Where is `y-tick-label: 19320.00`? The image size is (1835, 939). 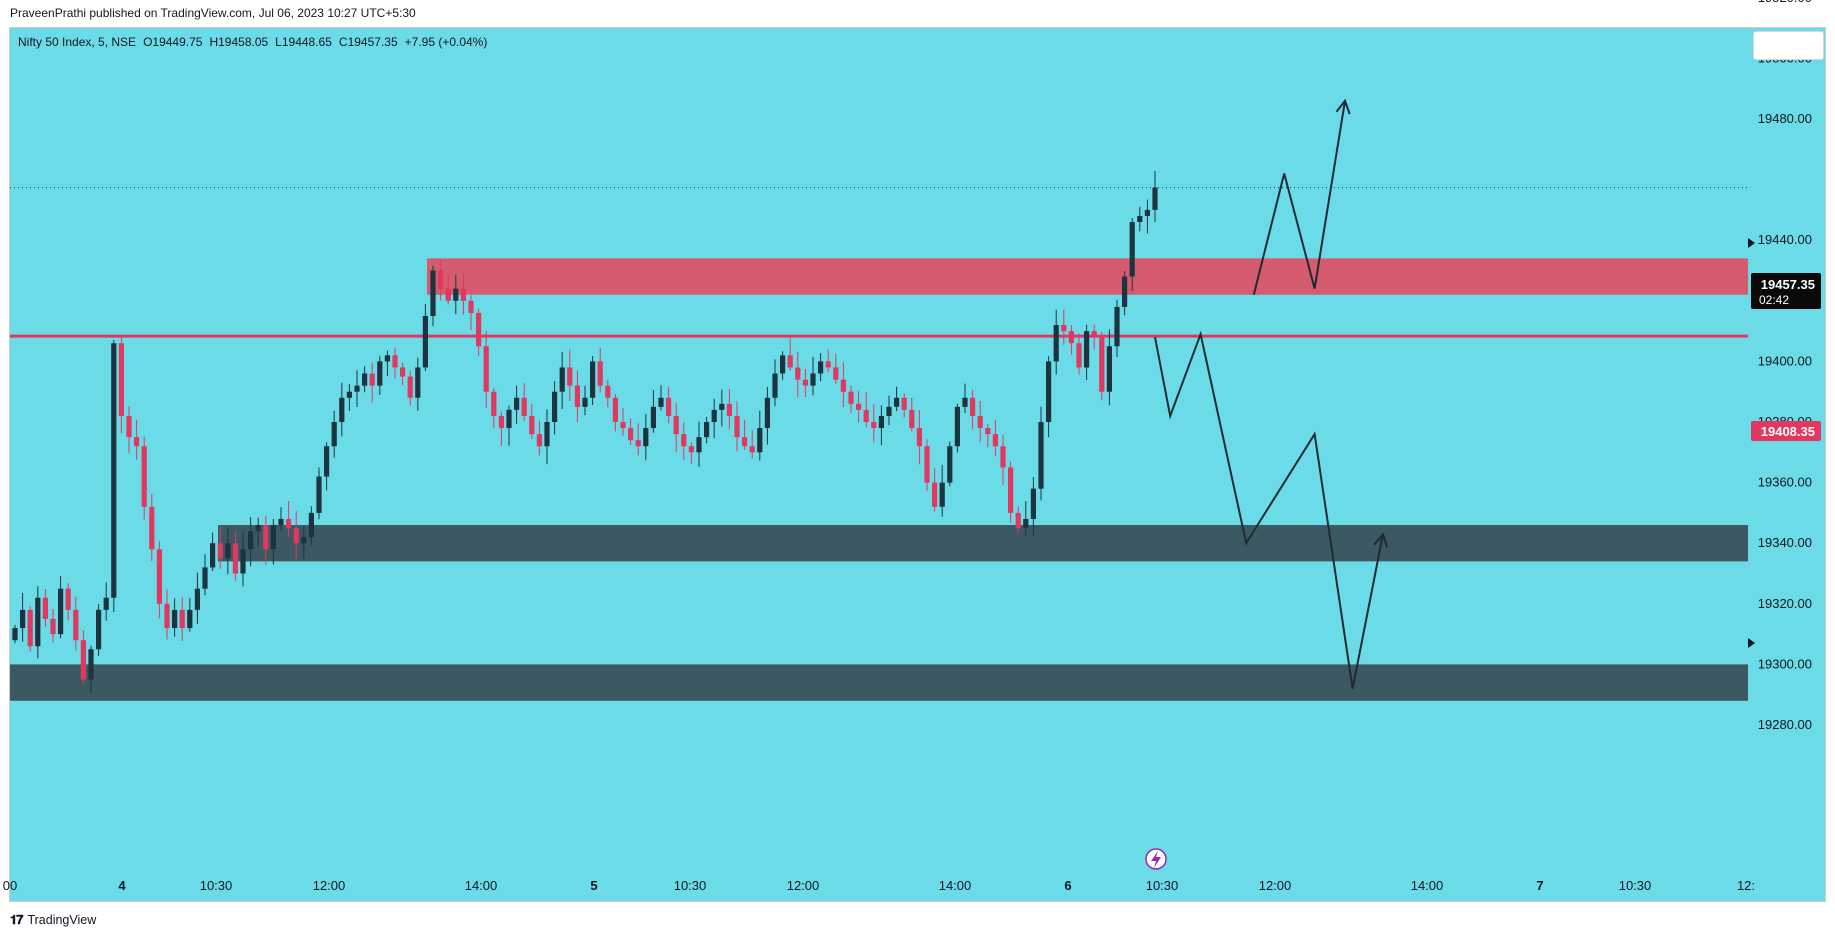
y-tick-label: 19320.00 is located at coordinates (1785, 603).